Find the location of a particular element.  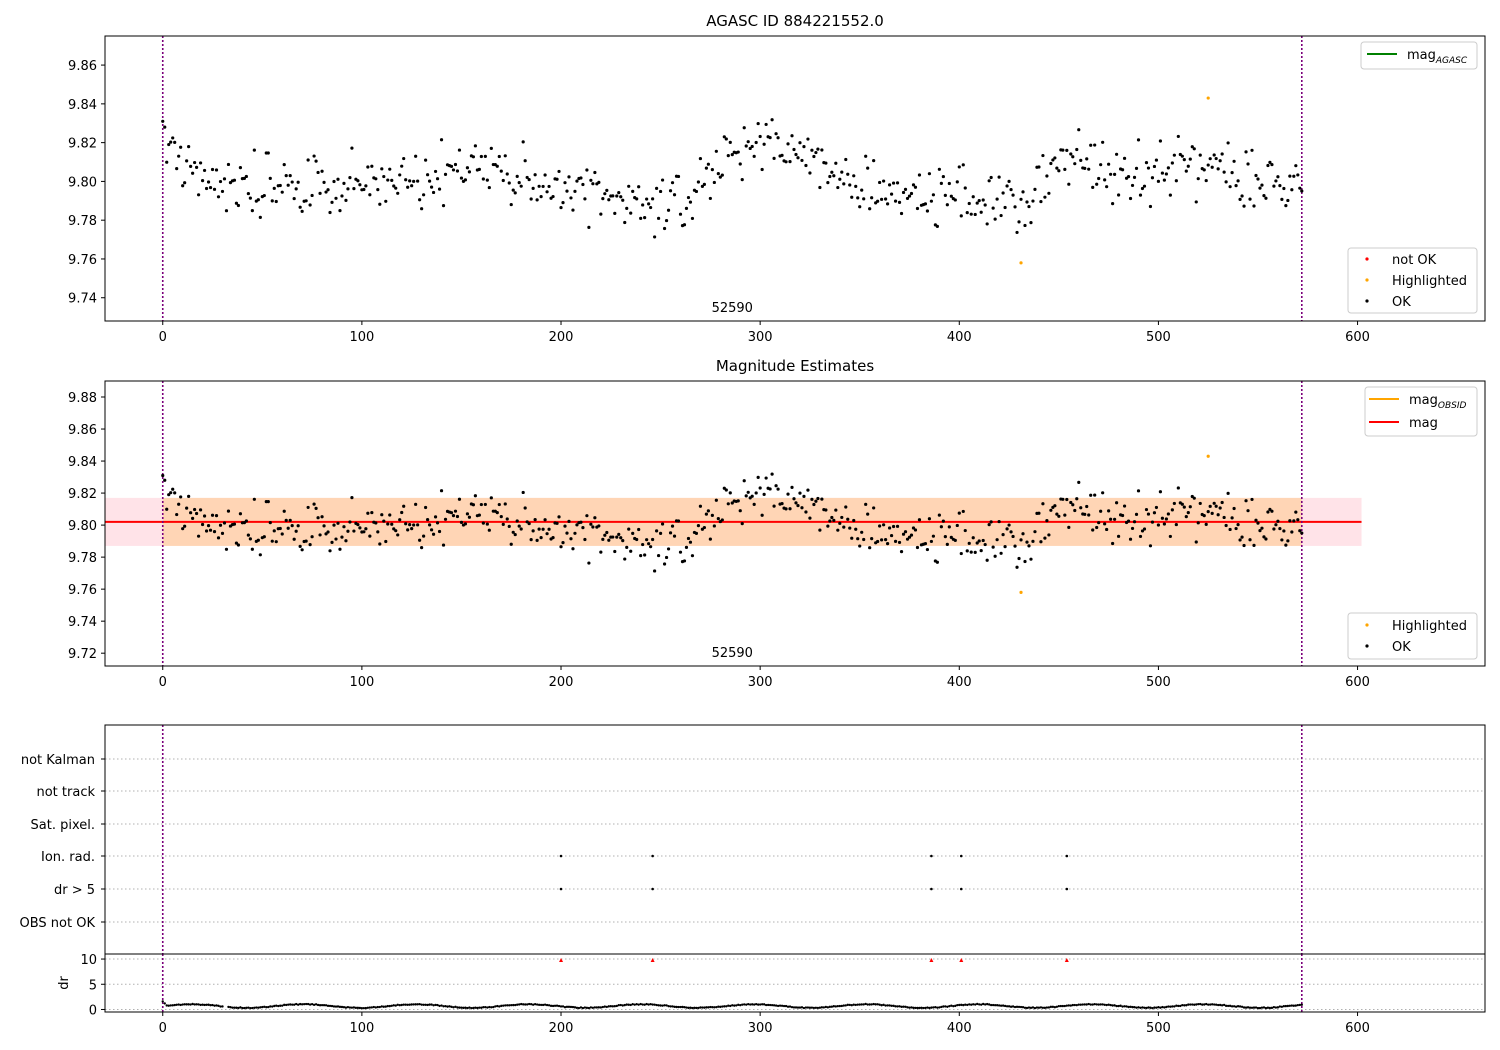

p1-xtick-label: 100 is located at coordinates (361, 337).